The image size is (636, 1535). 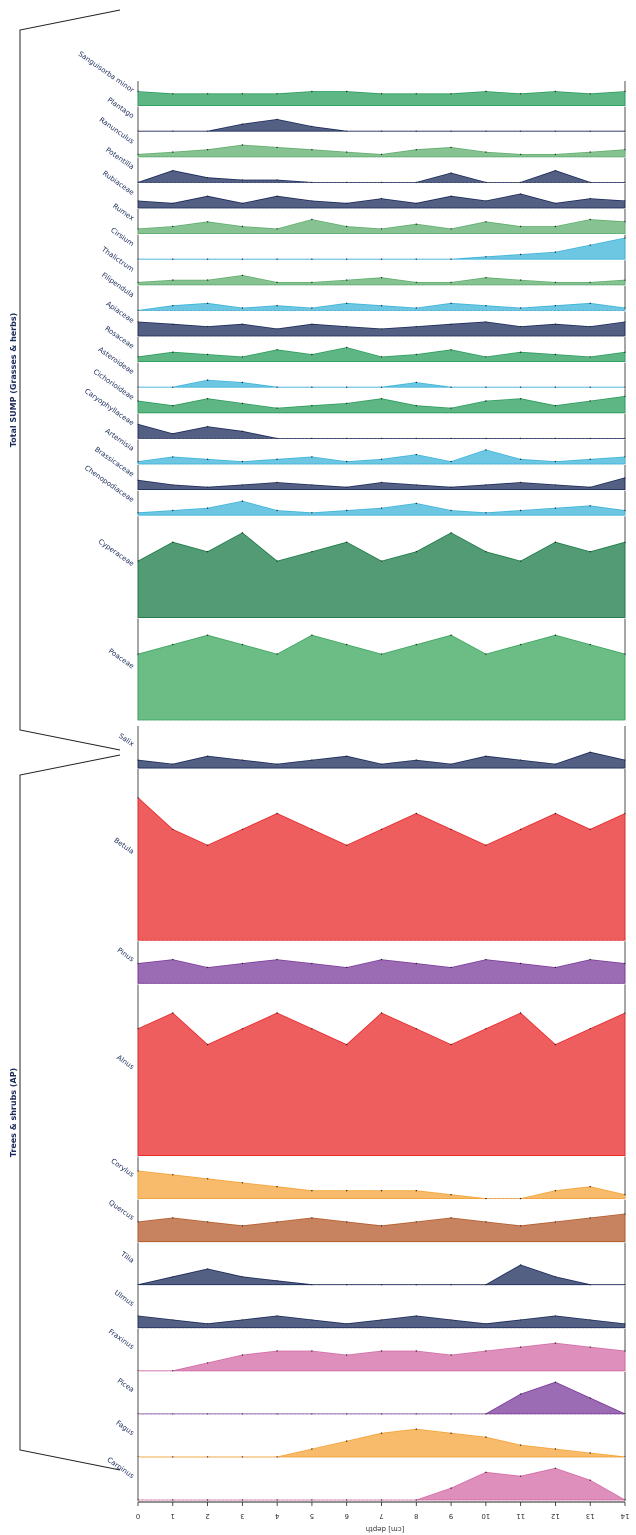 I want to click on depth-tick-label: 9, so click(x=451, y=1516).